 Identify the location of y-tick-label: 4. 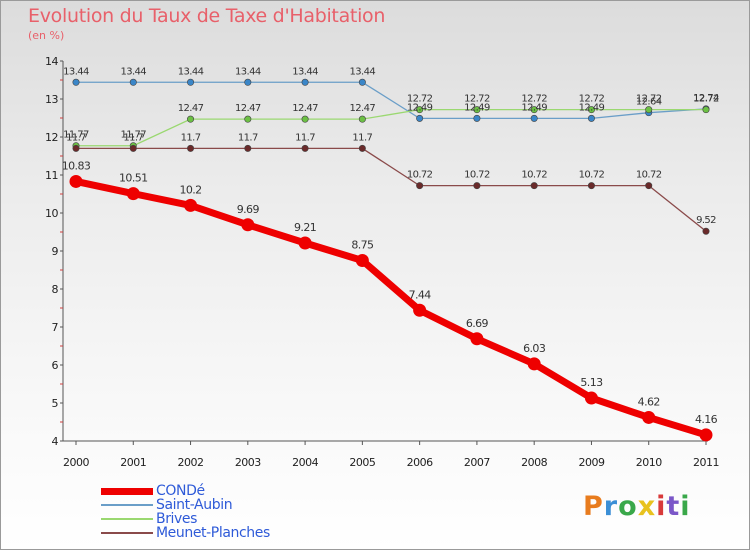
(55, 441).